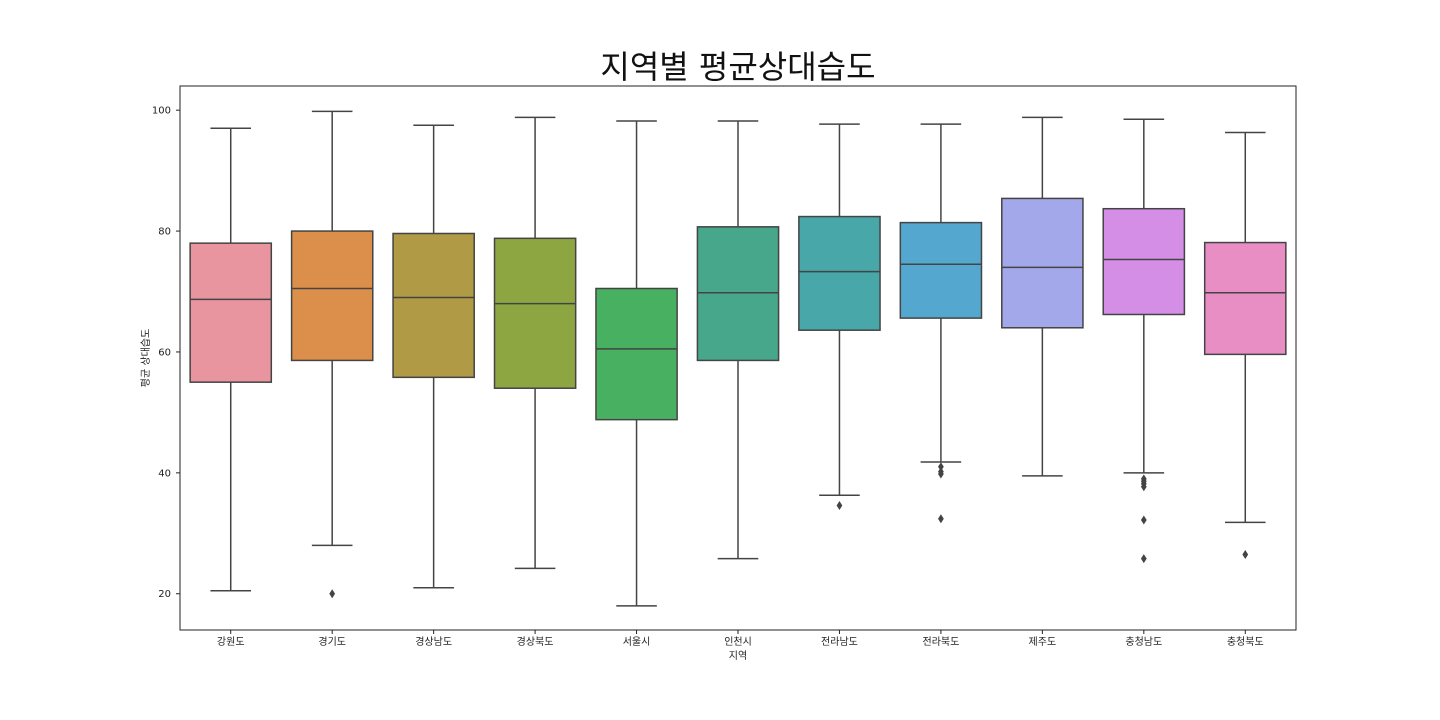 This screenshot has height=720, width=1440. I want to click on x-tick-label: 인천시, so click(738, 642).